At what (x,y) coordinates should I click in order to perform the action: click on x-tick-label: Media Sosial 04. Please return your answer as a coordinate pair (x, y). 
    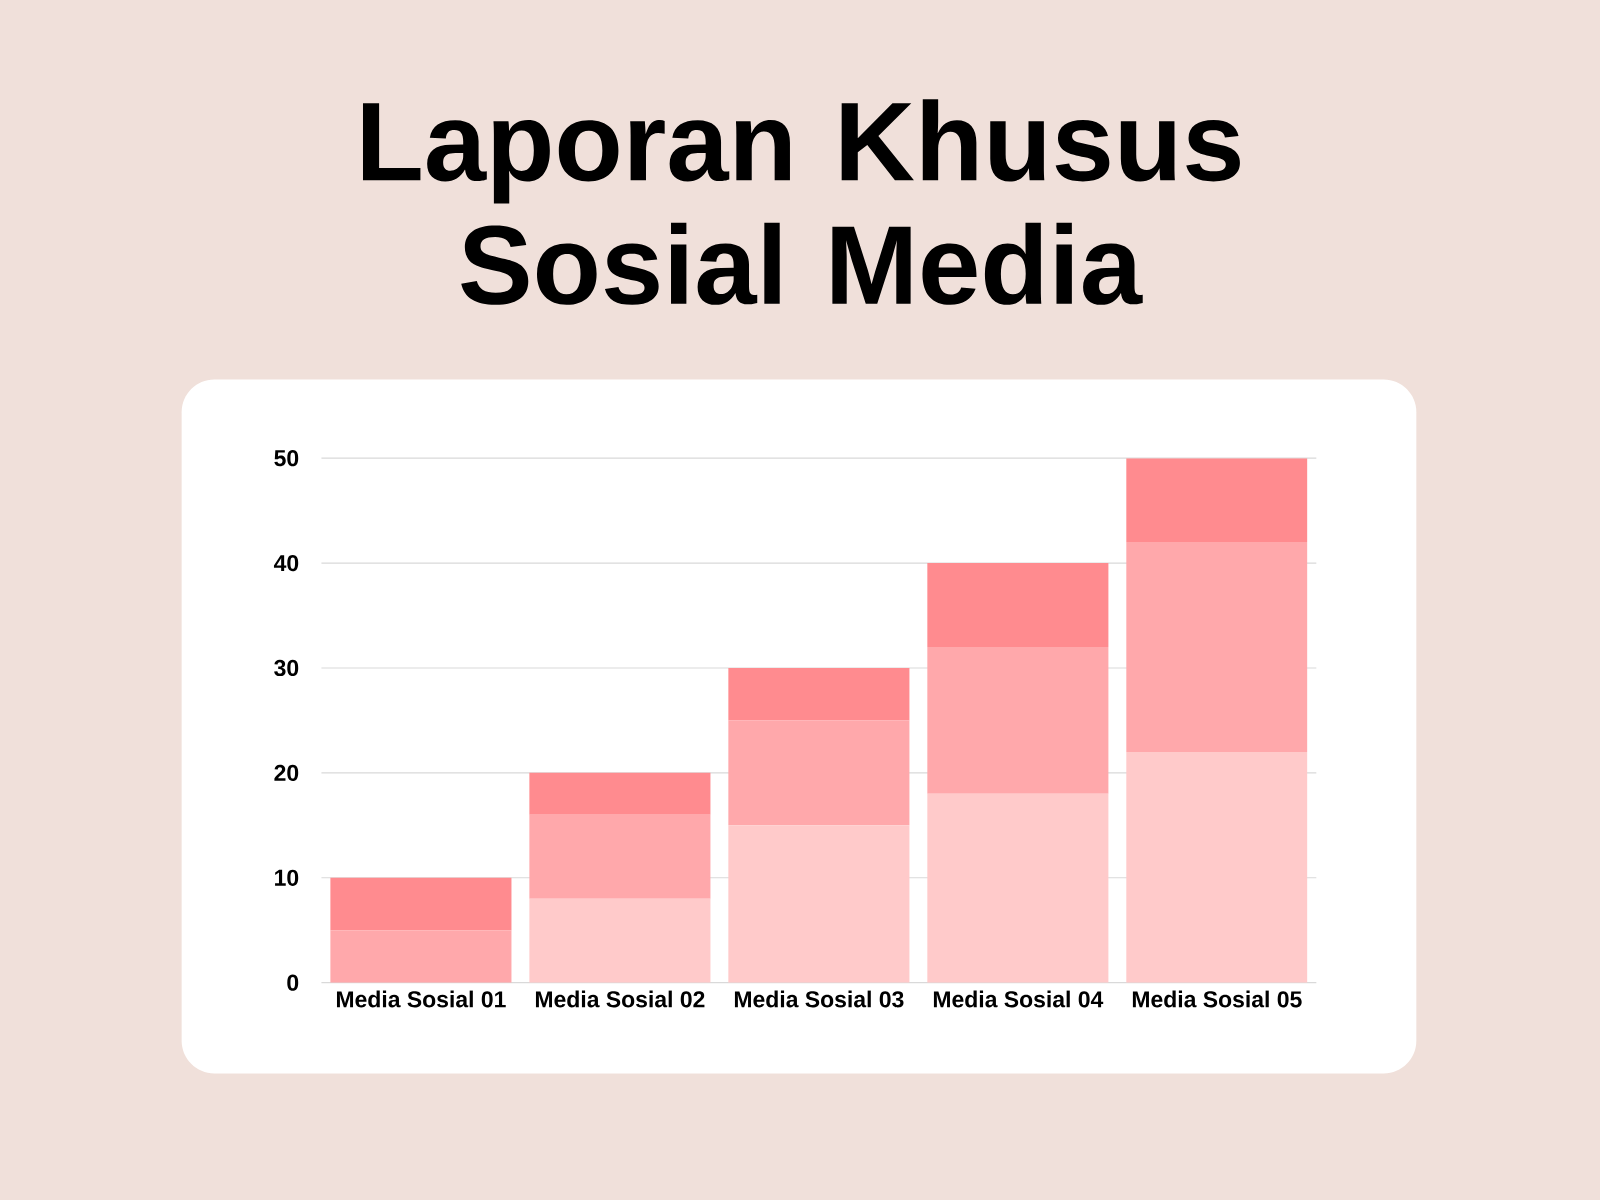
    Looking at the image, I should click on (1018, 999).